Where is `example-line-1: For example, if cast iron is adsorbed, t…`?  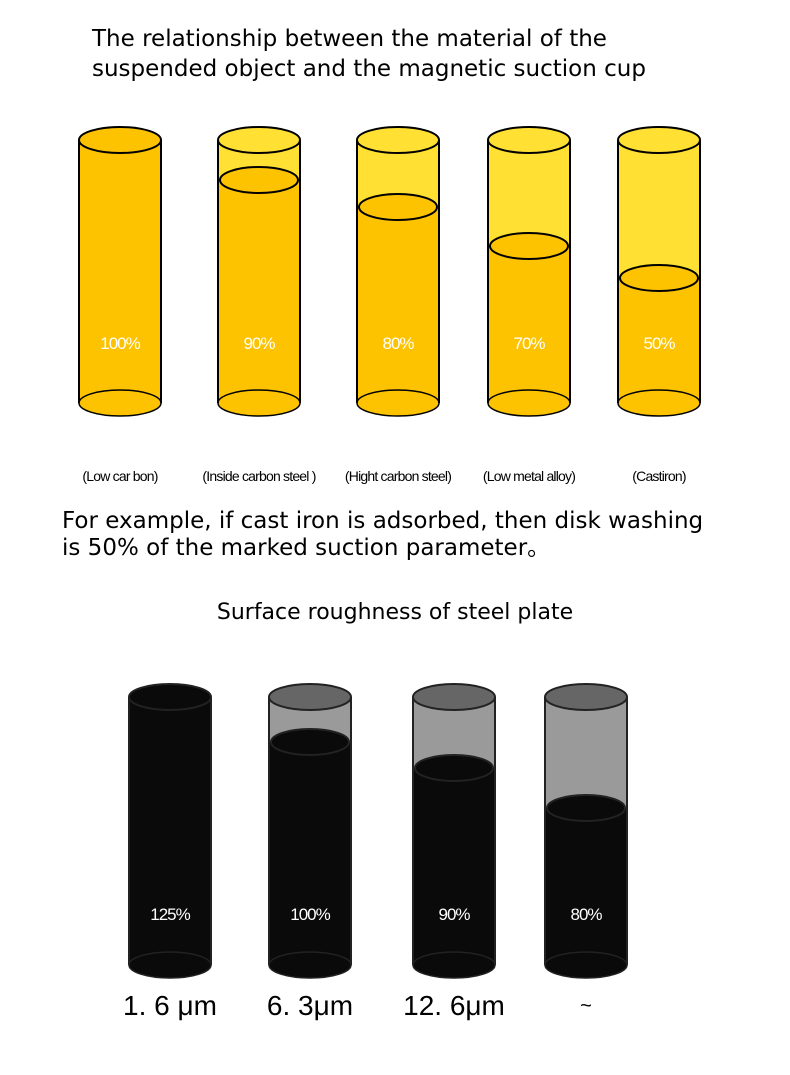
example-line-1: For example, if cast iron is adsorbed, t… is located at coordinates (383, 521).